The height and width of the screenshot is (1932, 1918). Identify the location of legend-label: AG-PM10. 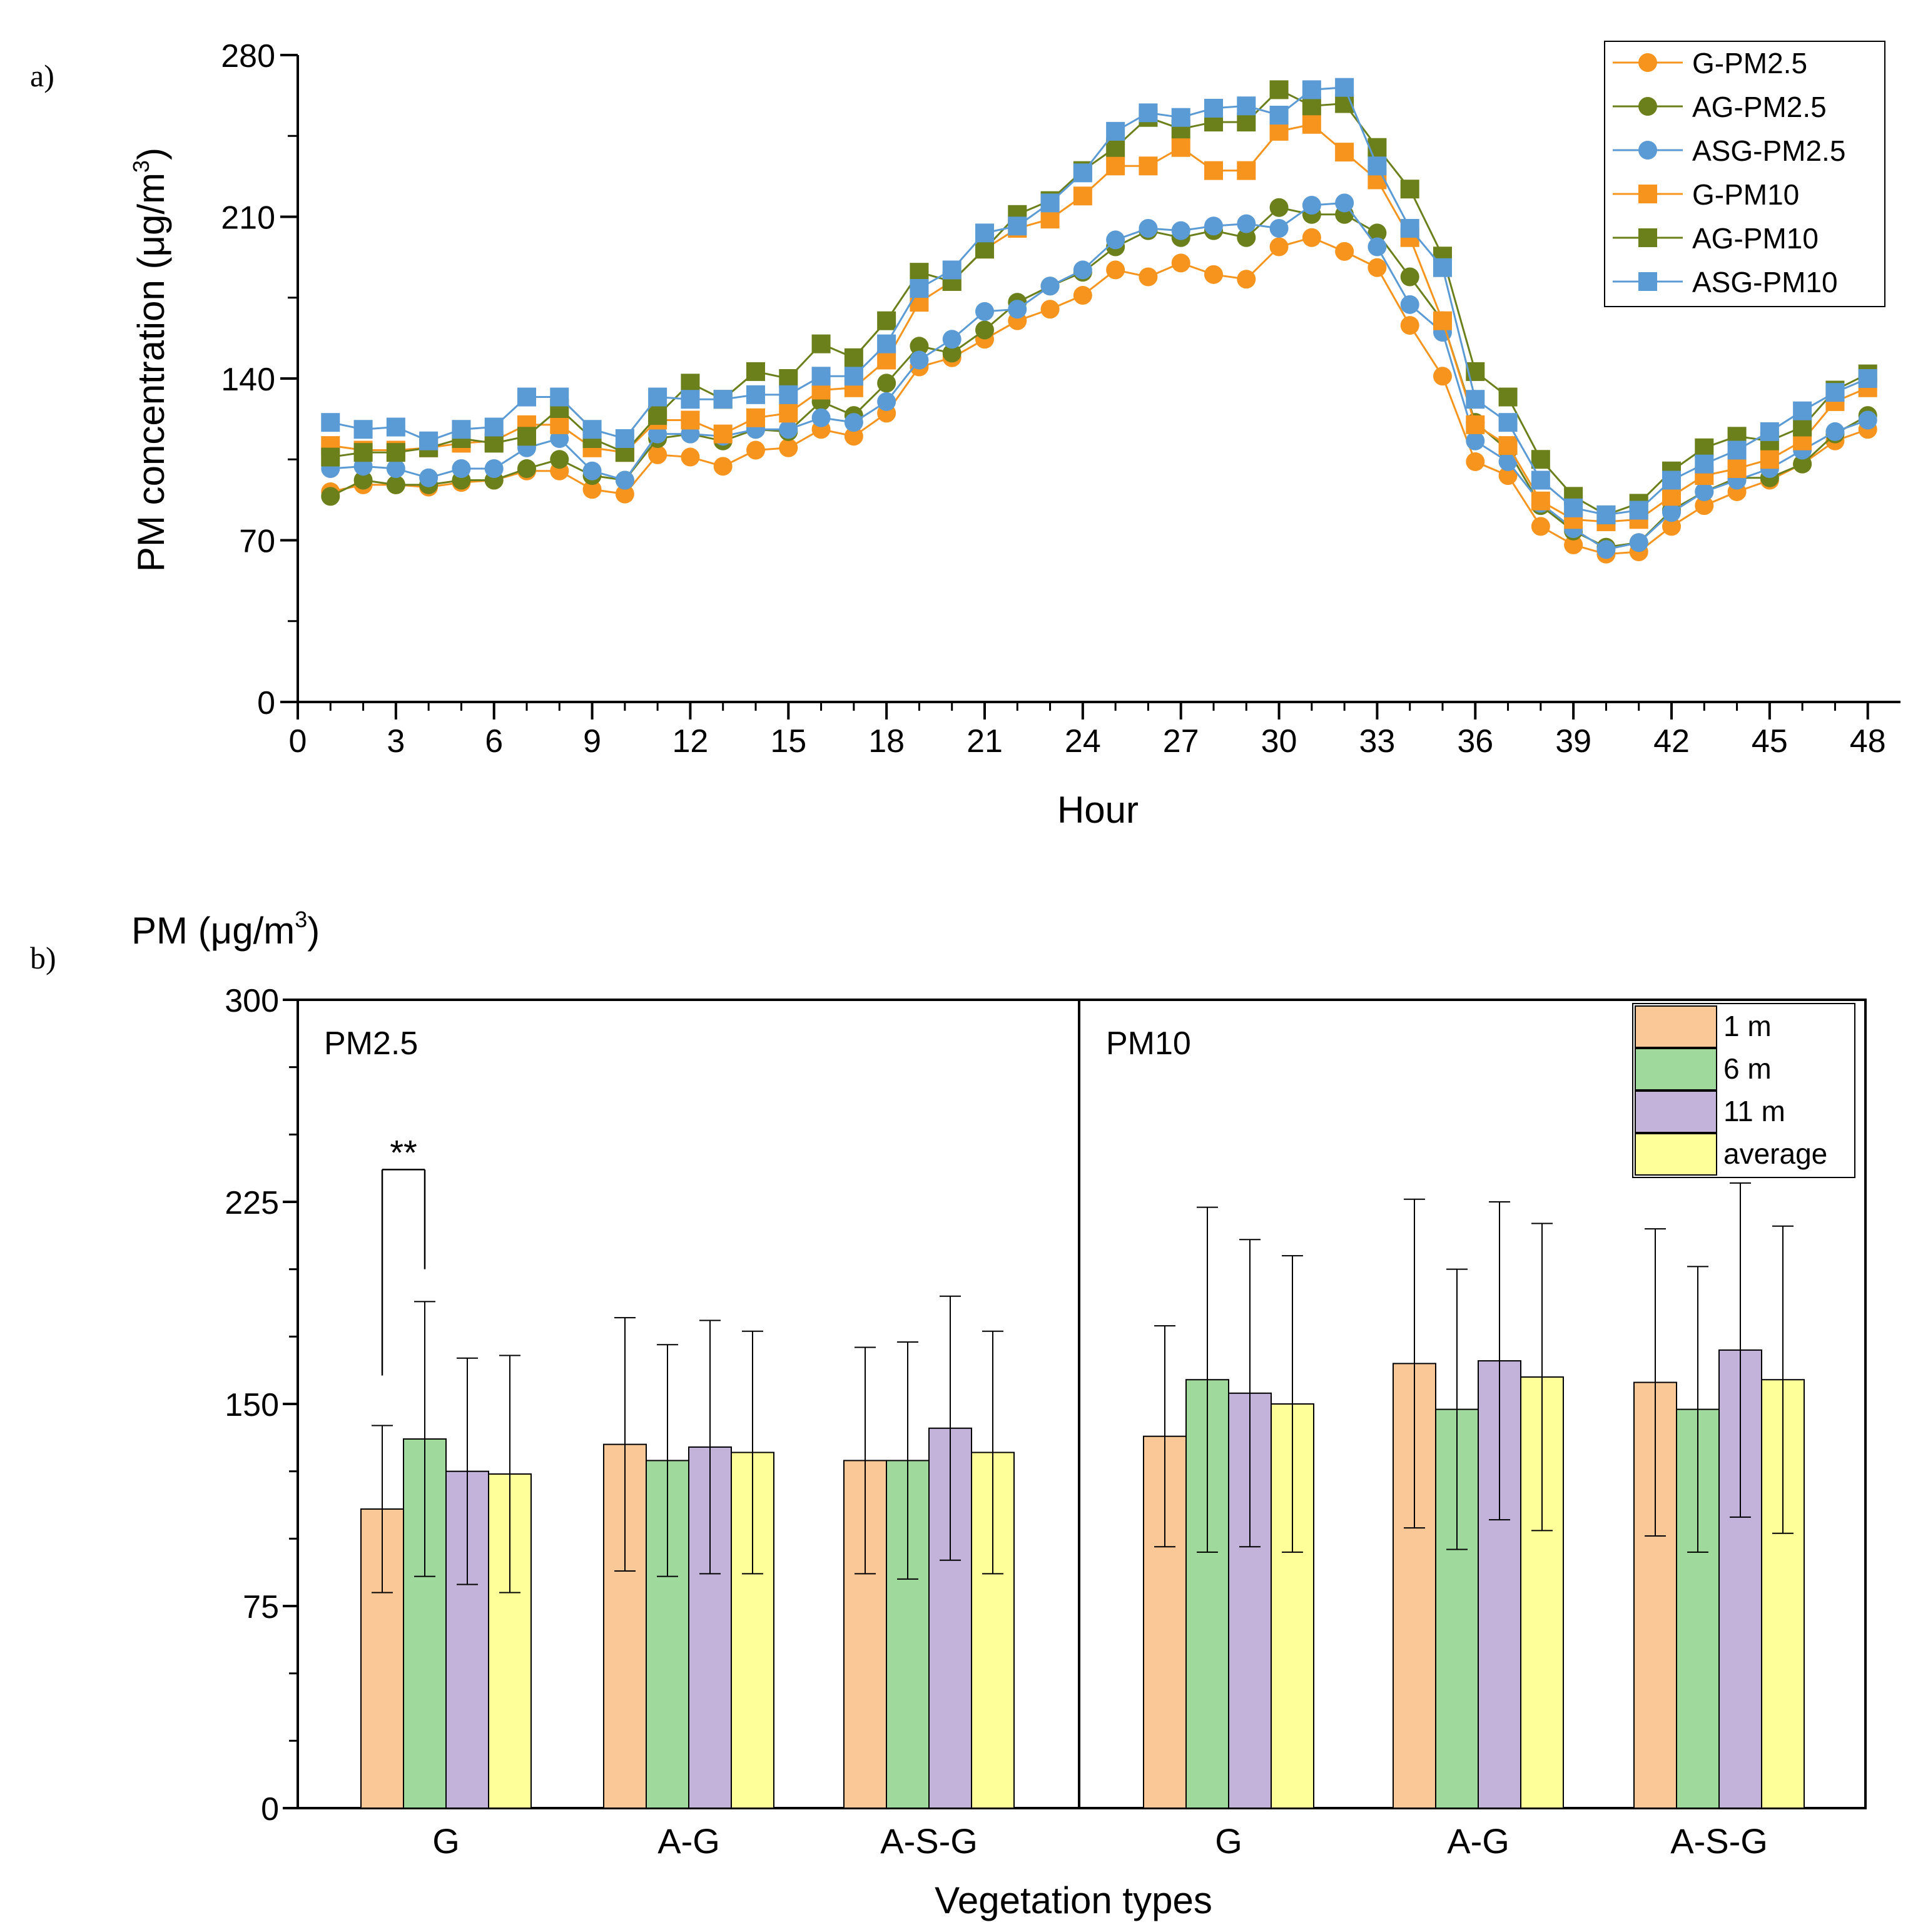
(1755, 238).